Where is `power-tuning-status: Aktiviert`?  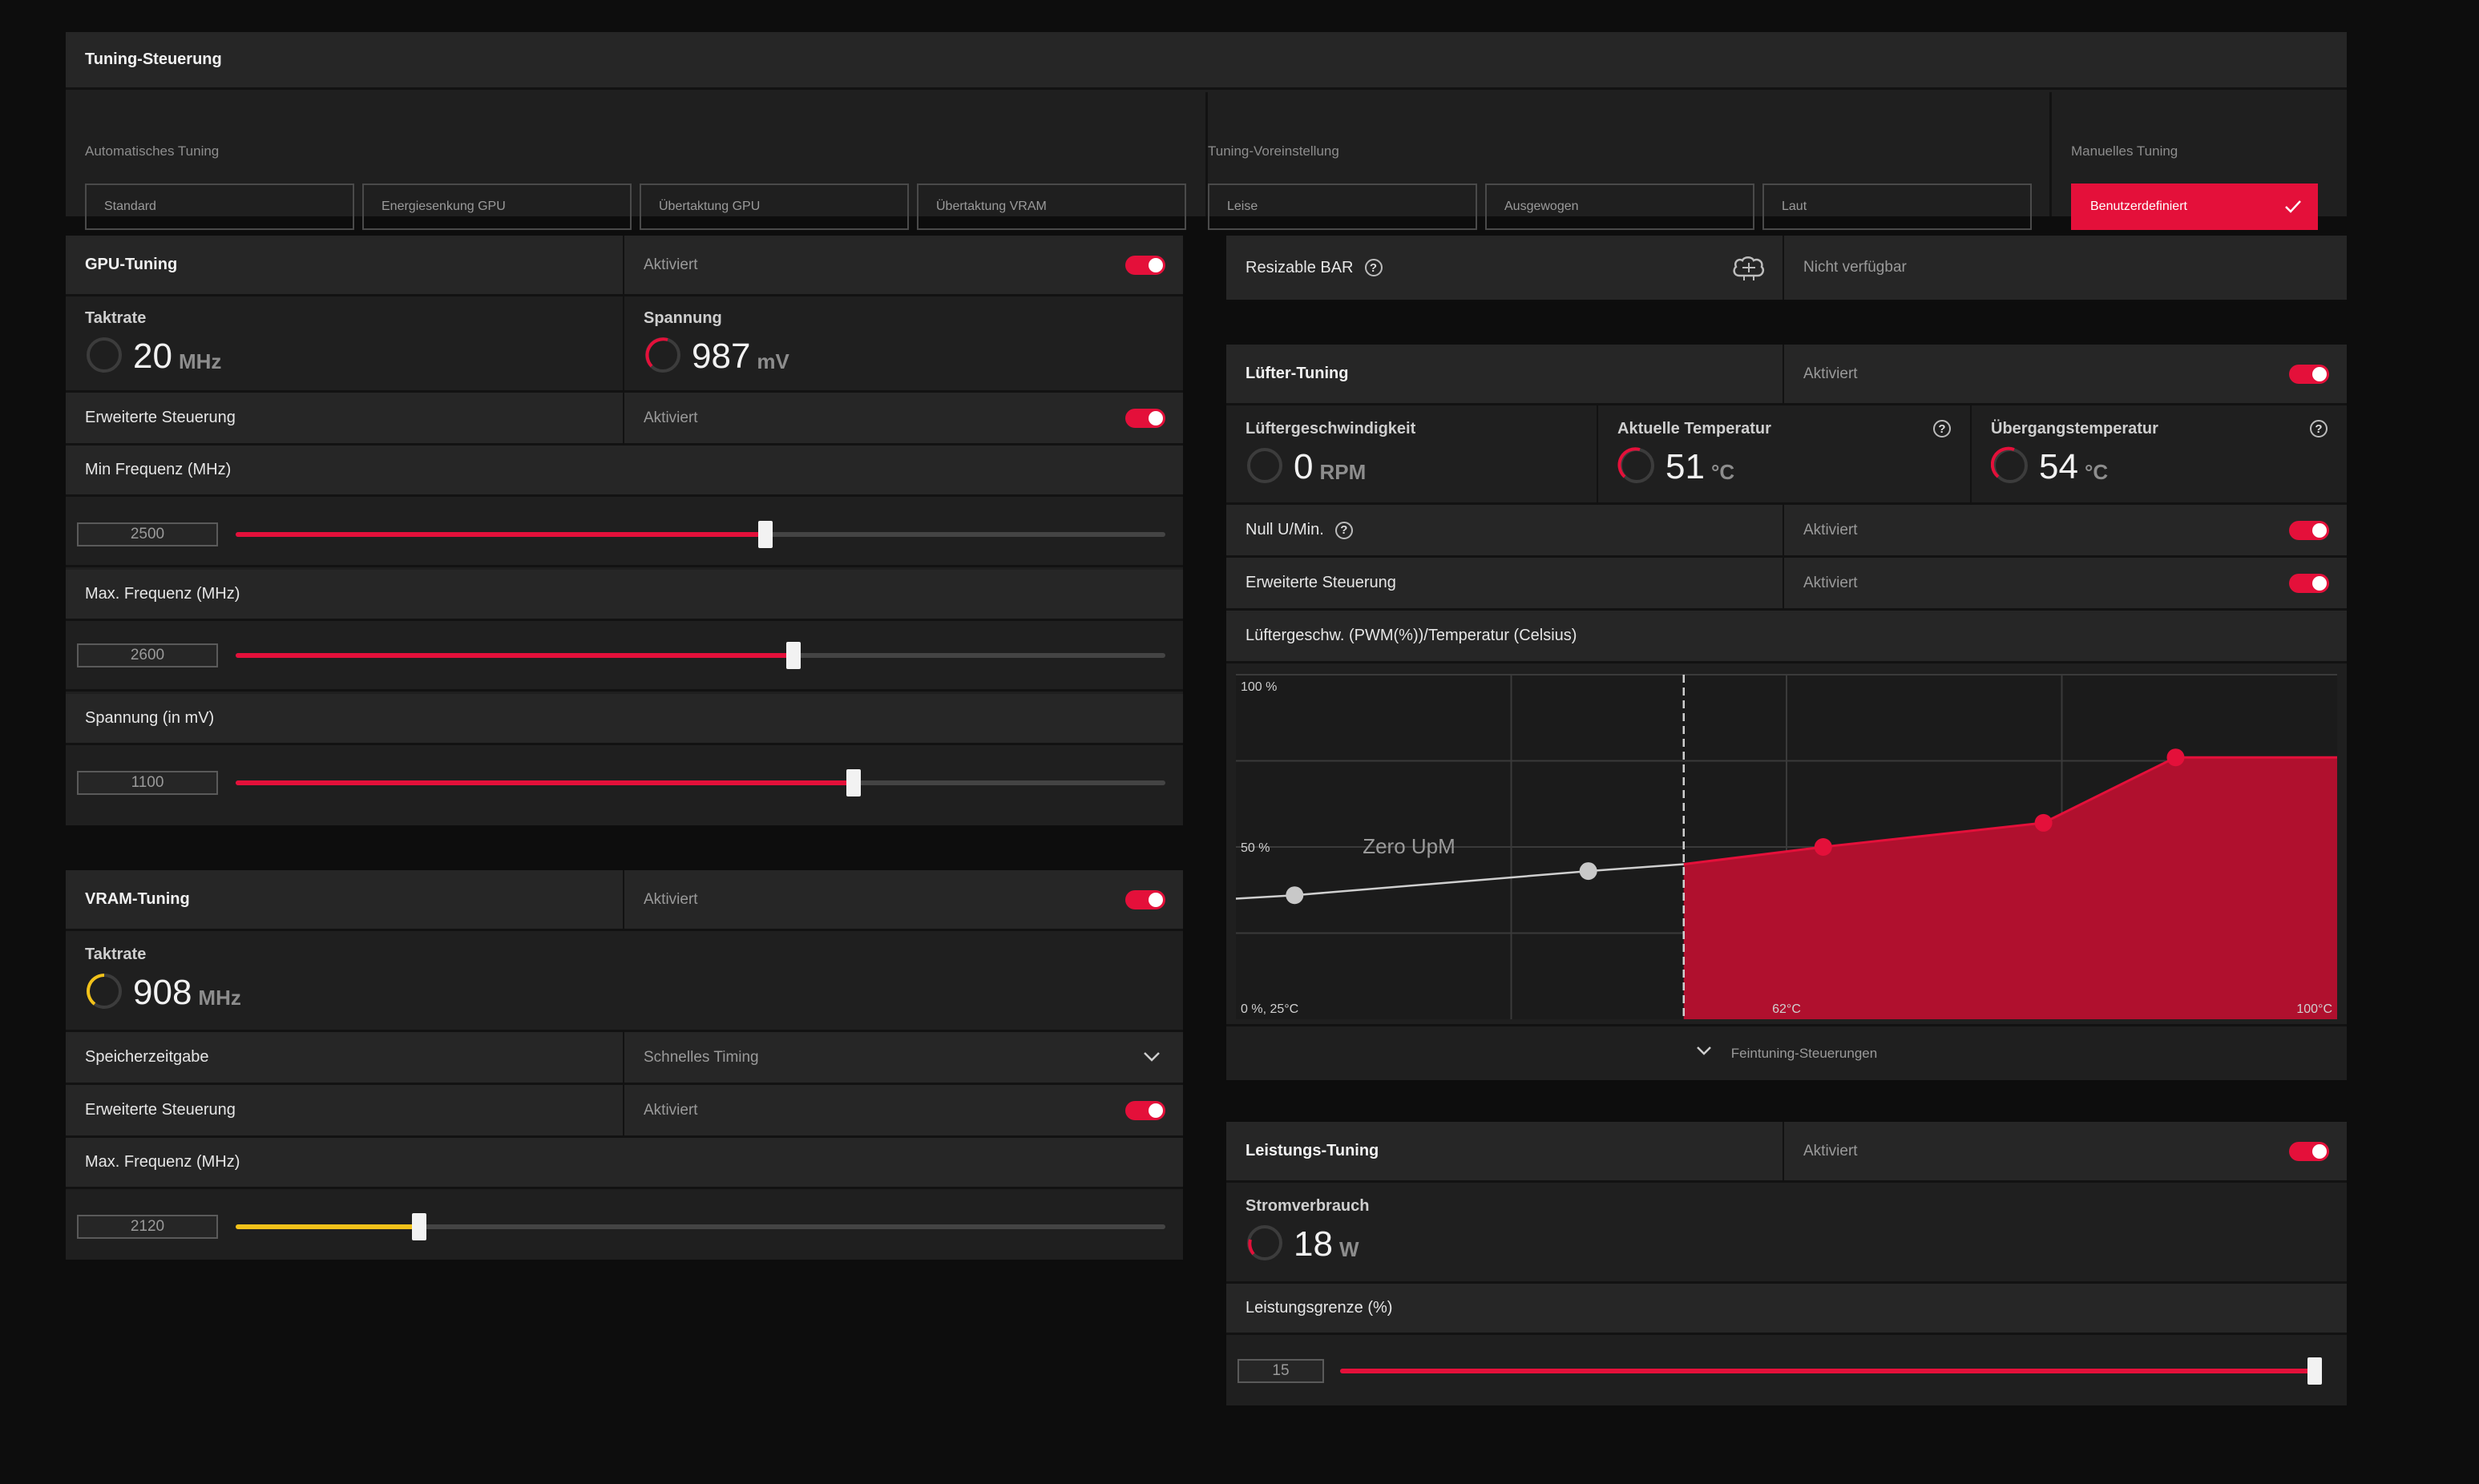 power-tuning-status: Aktiviert is located at coordinates (1830, 1151).